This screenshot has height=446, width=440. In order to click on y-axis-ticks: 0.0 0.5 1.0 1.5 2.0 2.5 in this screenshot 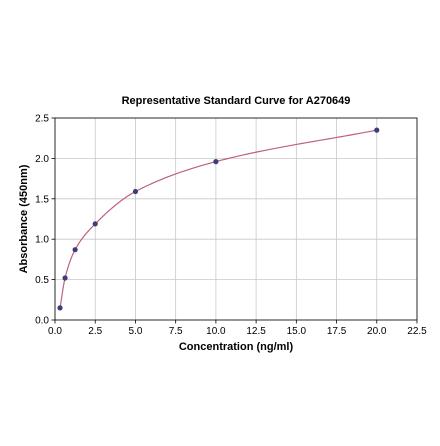, I will do `click(45, 220)`.